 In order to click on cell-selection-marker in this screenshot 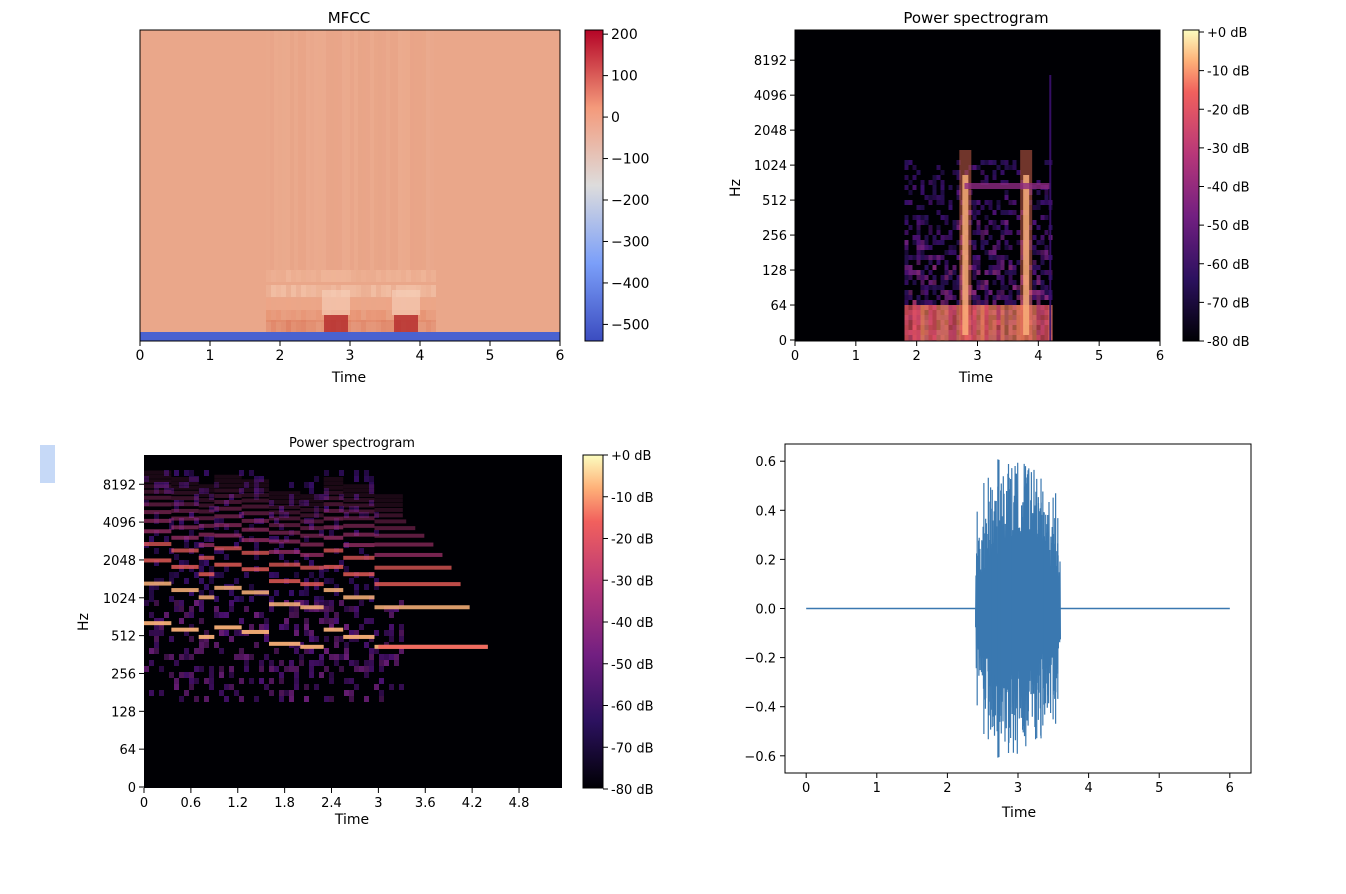, I will do `click(47, 464)`.